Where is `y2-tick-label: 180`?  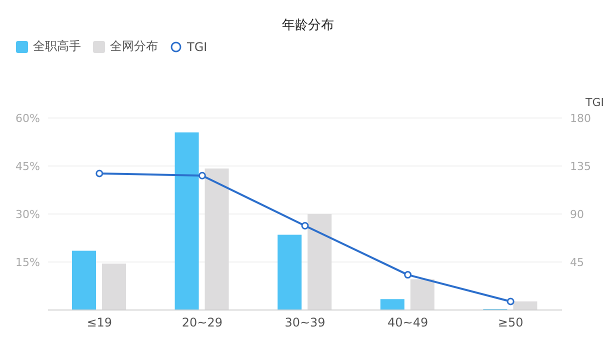 y2-tick-label: 180 is located at coordinates (580, 118).